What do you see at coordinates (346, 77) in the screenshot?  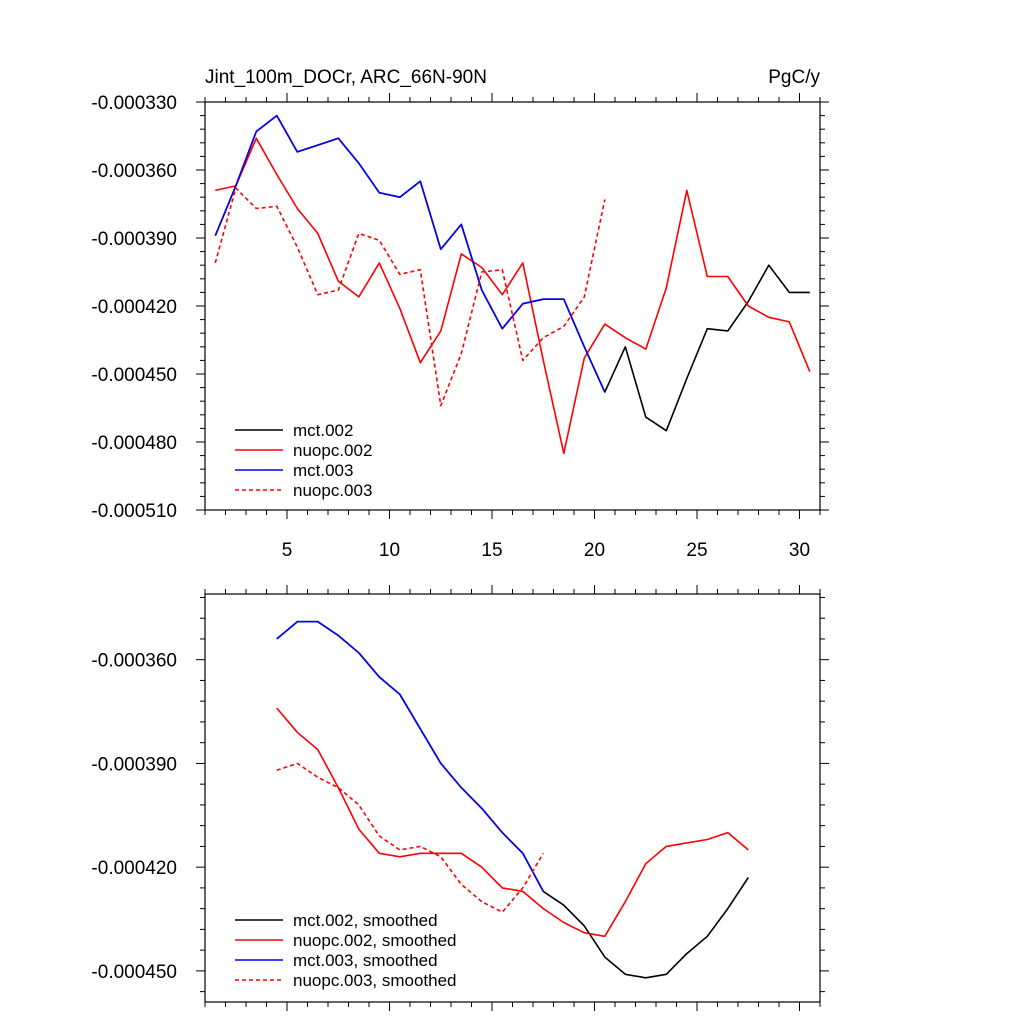 I see `chart-title: Jint_100m_DOCr, ARC_66N-90N` at bounding box center [346, 77].